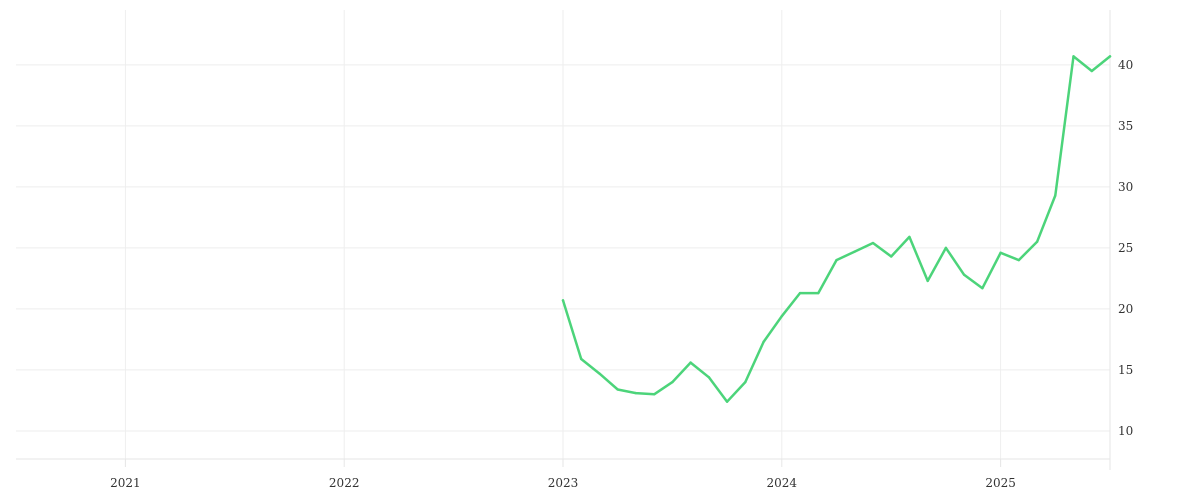 Image resolution: width=1200 pixels, height=500 pixels. Describe the element at coordinates (1125, 431) in the screenshot. I see `y-tick-label: 10` at that location.